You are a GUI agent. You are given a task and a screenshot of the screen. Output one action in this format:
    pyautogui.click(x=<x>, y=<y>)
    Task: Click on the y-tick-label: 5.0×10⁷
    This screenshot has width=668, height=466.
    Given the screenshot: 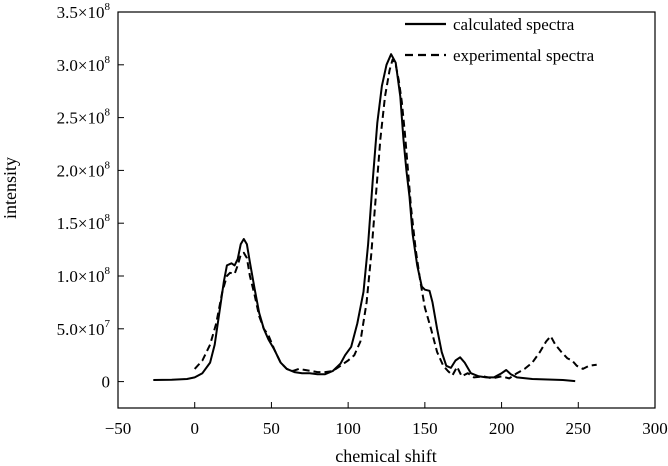 What is the action you would take?
    pyautogui.click(x=84, y=328)
    